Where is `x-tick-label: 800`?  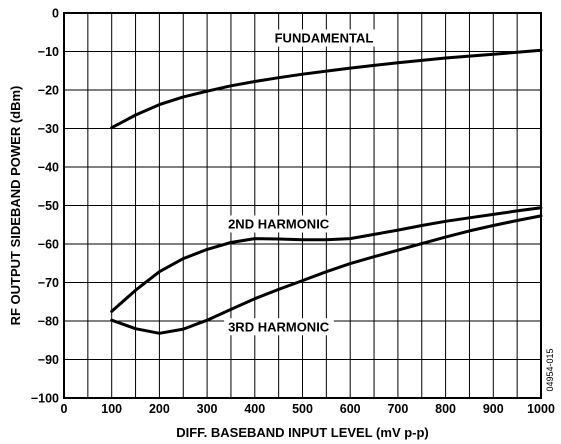
x-tick-label: 800 is located at coordinates (445, 409).